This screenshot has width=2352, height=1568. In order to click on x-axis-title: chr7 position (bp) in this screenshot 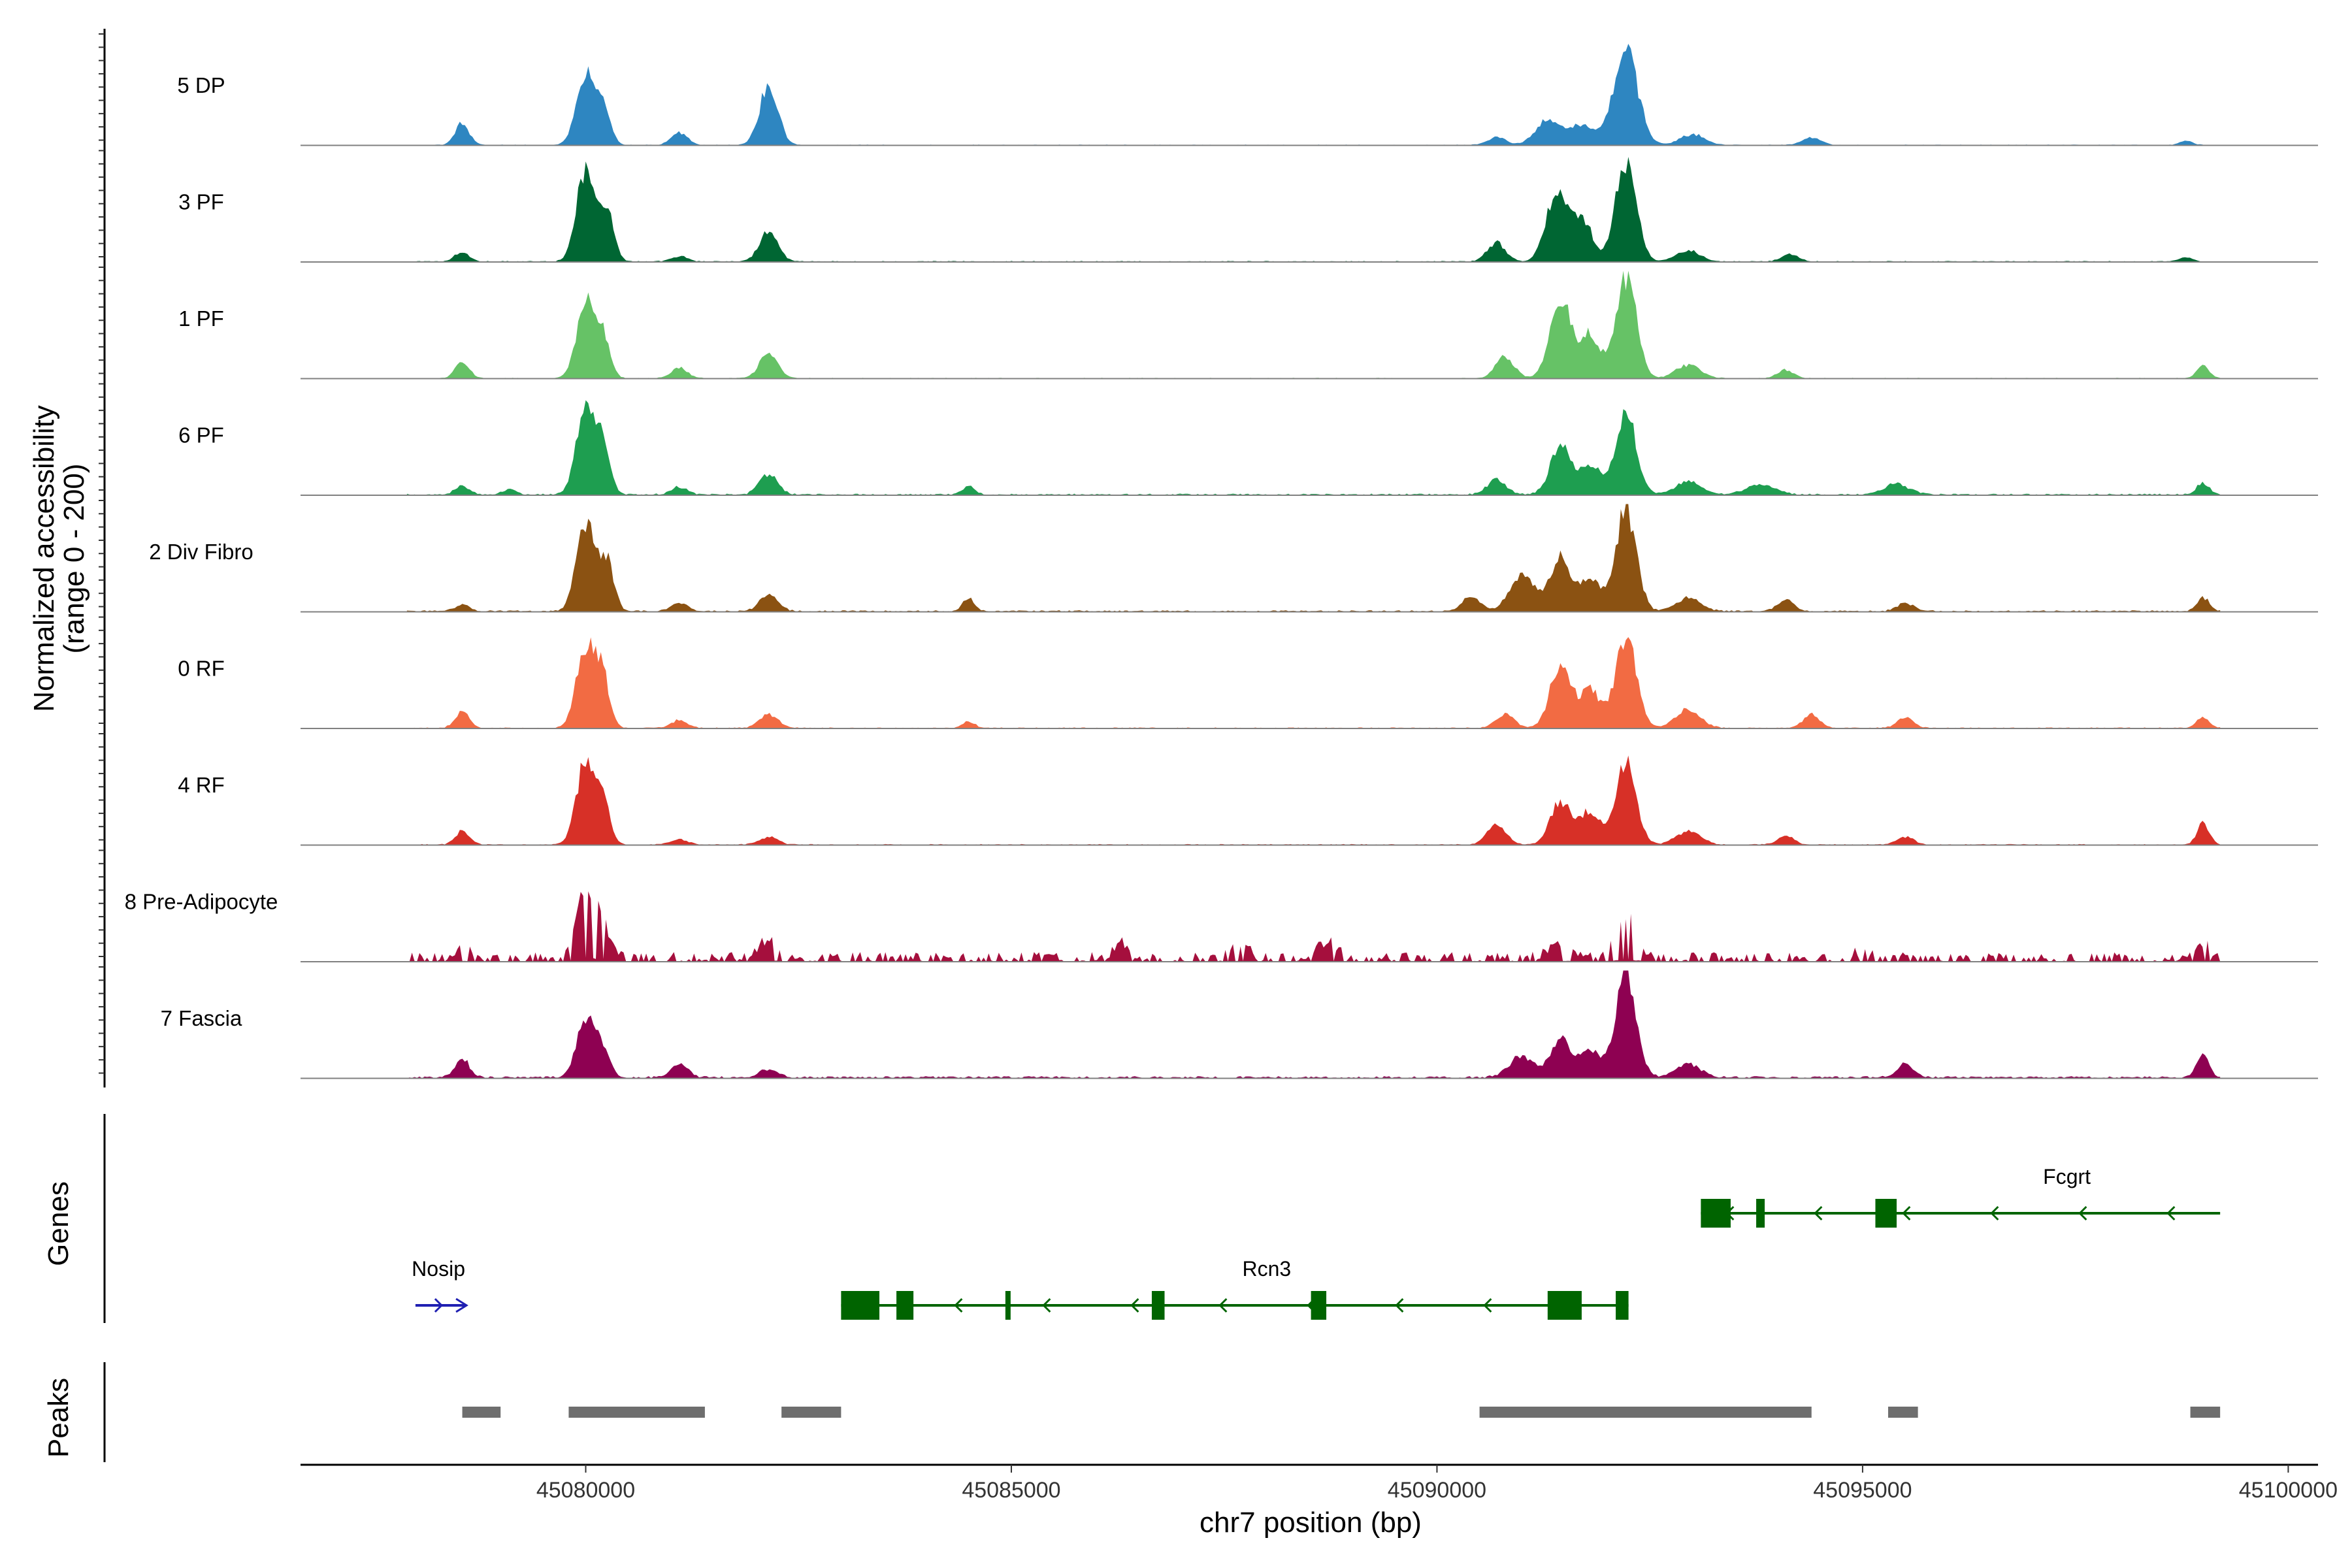, I will do `click(1311, 1523)`.